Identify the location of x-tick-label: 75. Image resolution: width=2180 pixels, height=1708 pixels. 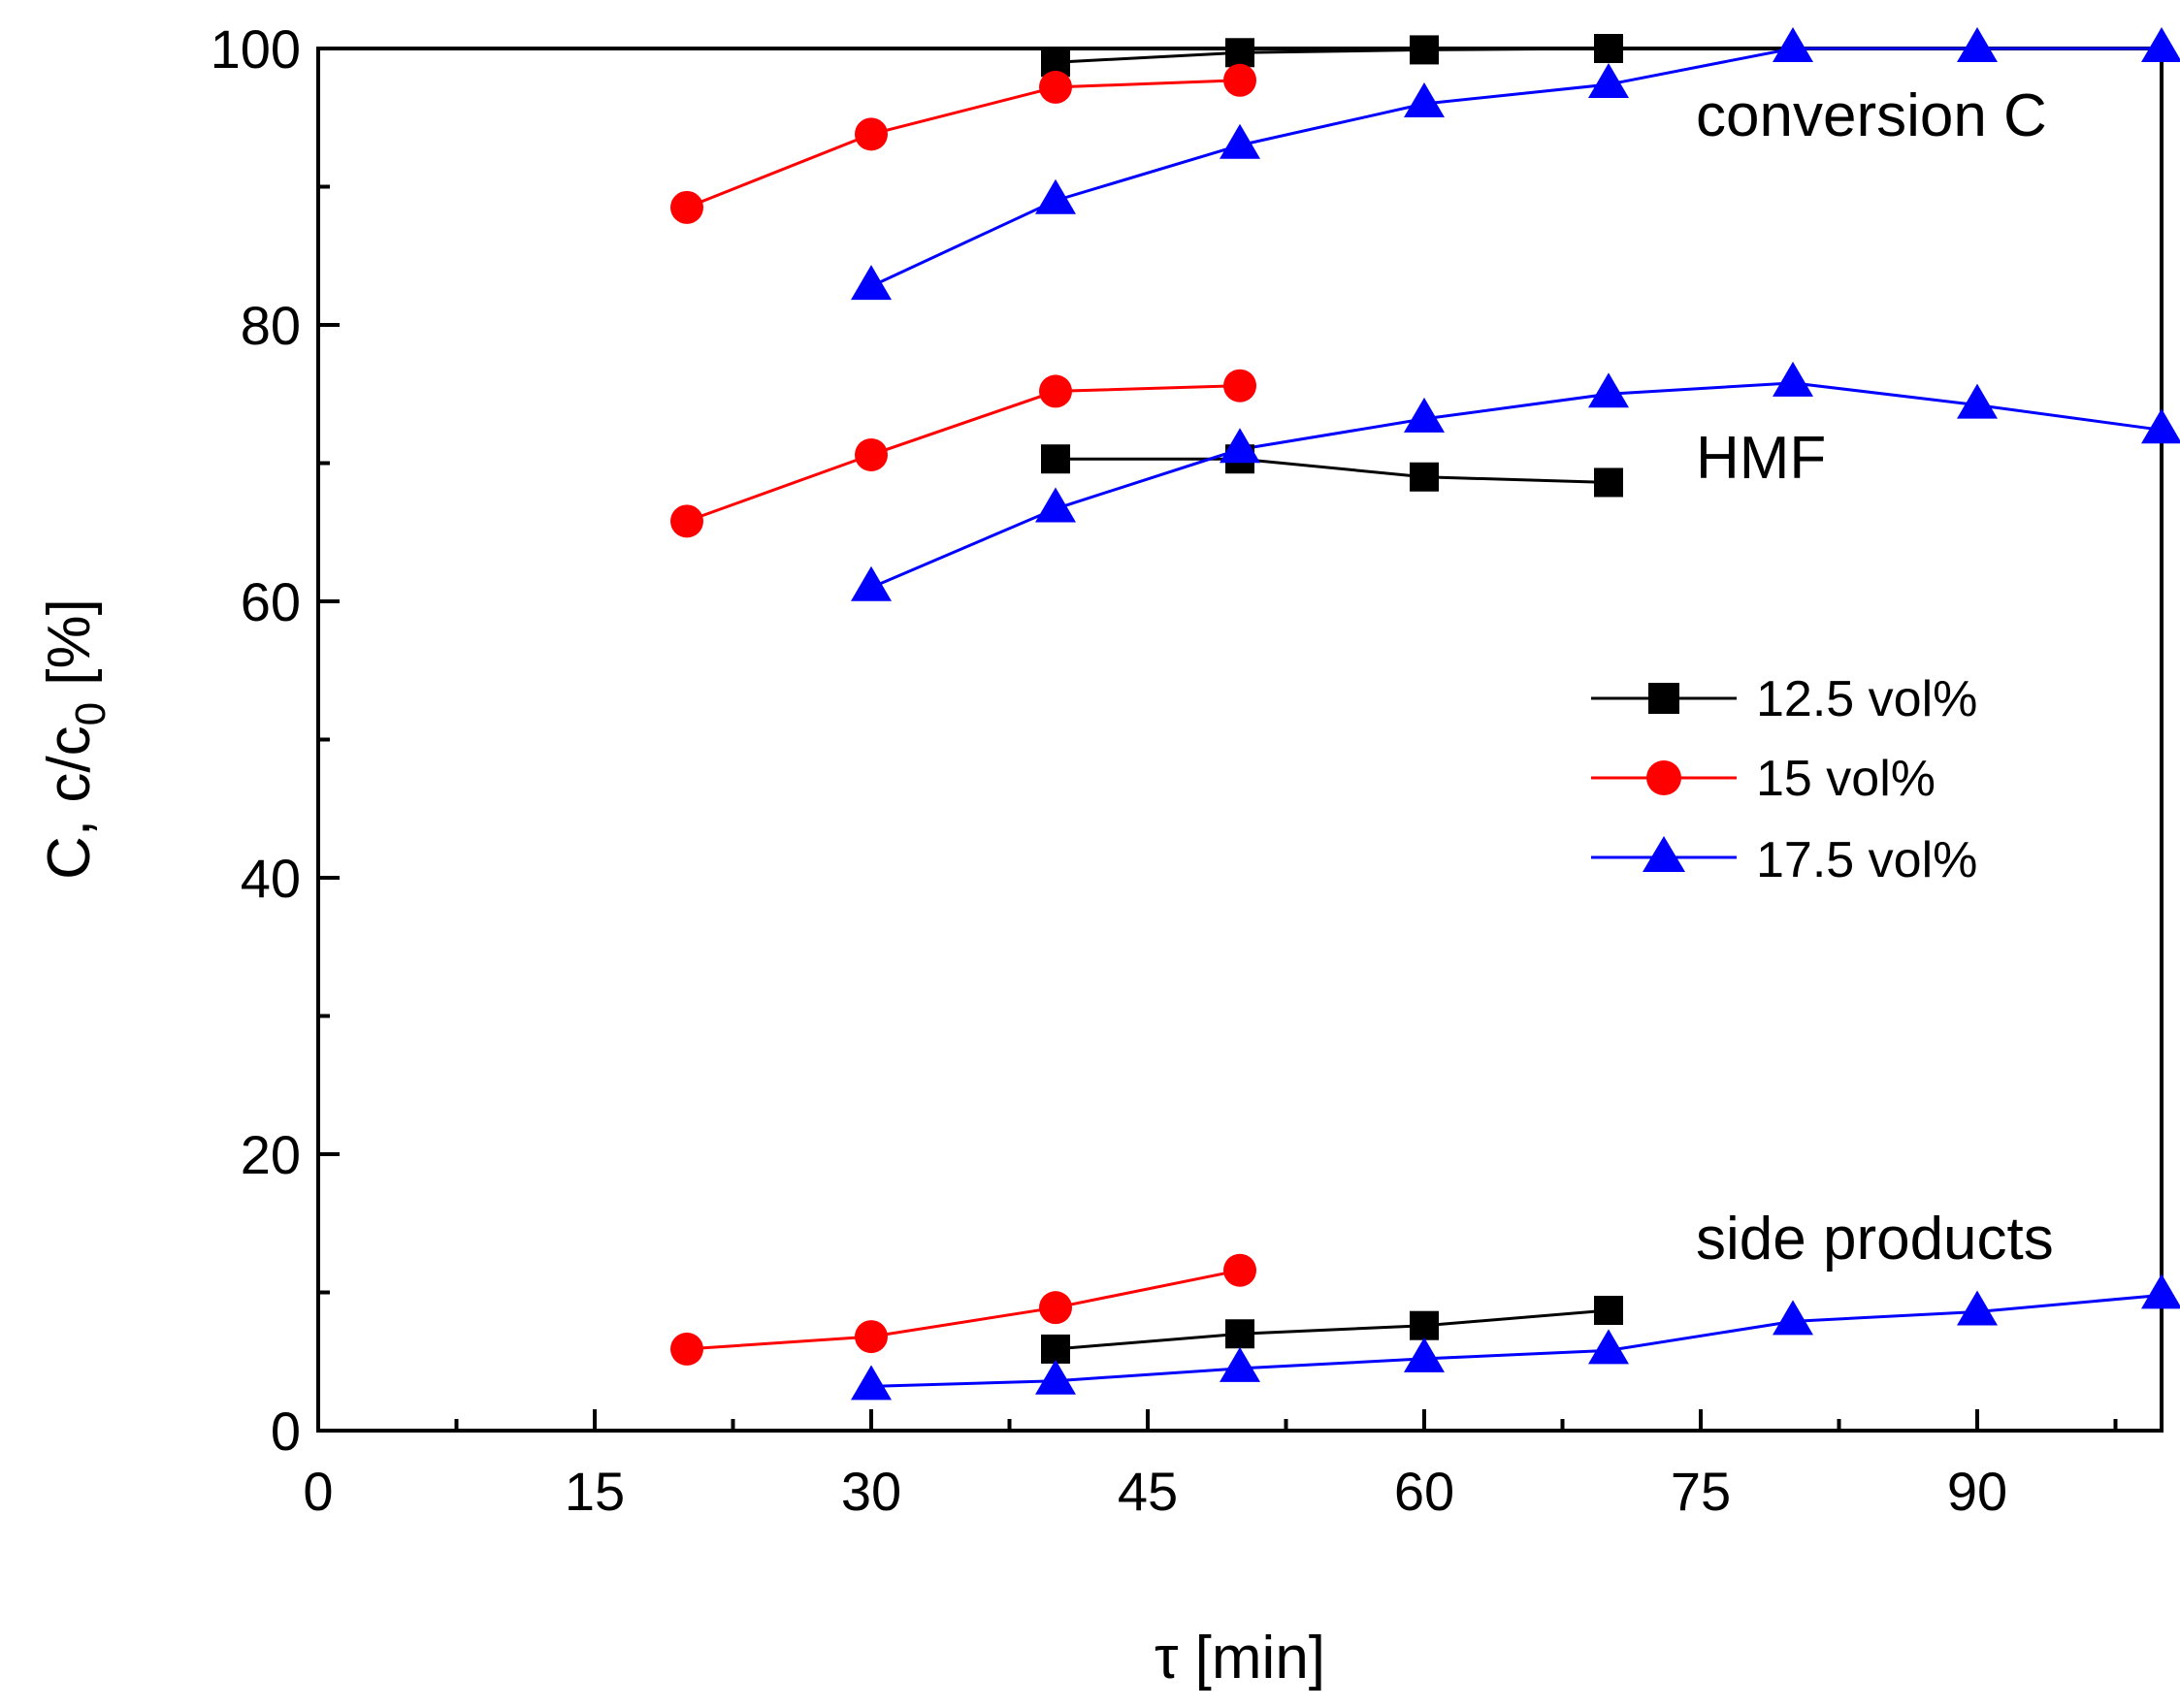
(1701, 1491).